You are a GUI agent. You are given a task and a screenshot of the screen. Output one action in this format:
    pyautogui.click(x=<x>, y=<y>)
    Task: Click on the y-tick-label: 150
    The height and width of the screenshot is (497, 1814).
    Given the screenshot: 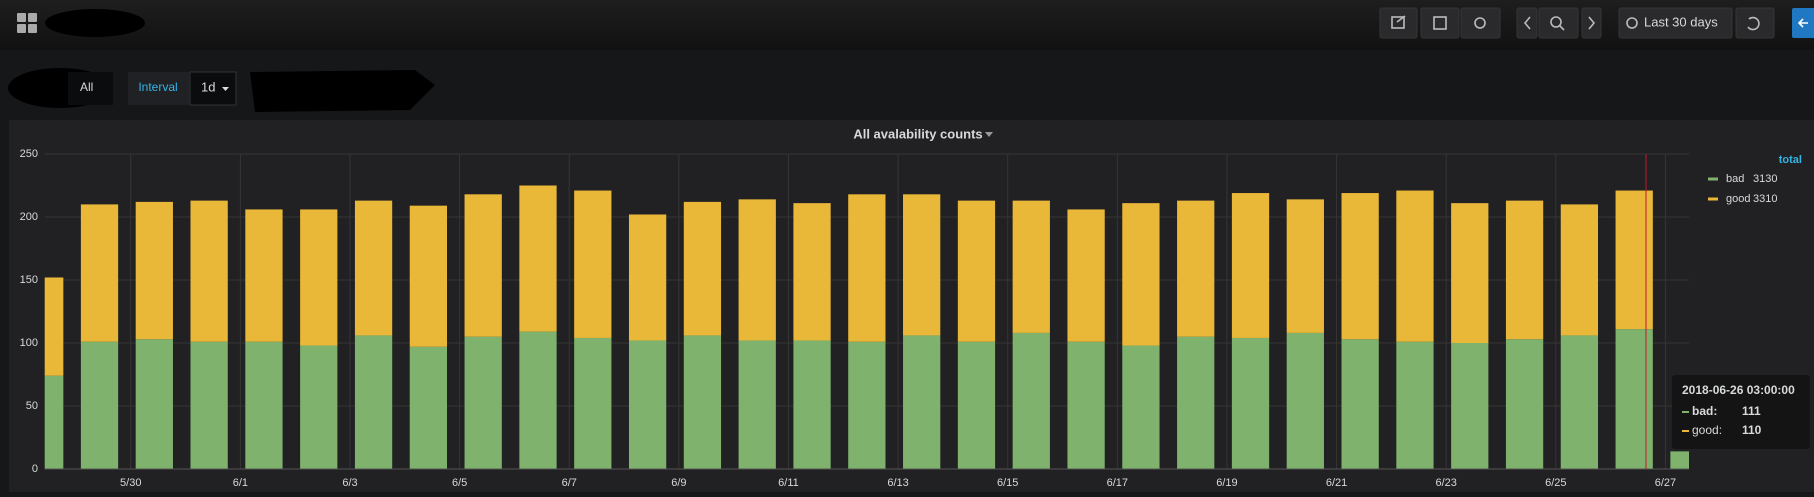 What is the action you would take?
    pyautogui.click(x=29, y=280)
    